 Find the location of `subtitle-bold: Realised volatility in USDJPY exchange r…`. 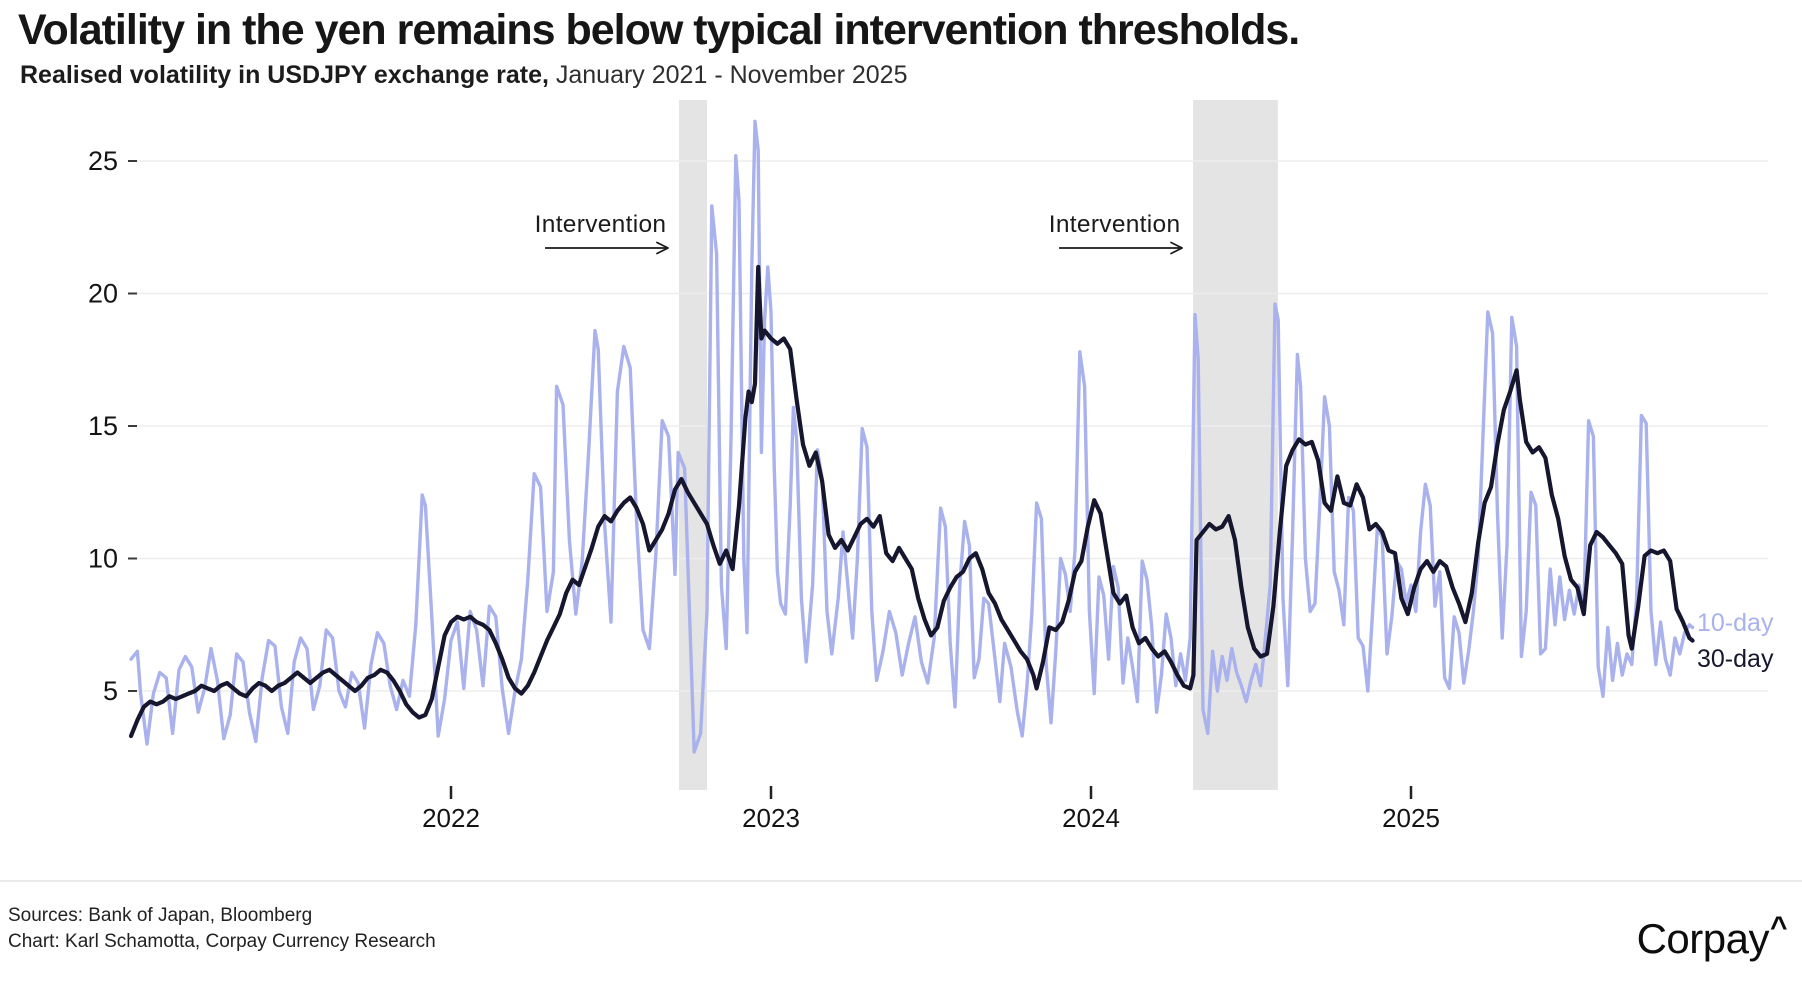

subtitle-bold: Realised volatility in USDJPY exchange r… is located at coordinates (284, 75).